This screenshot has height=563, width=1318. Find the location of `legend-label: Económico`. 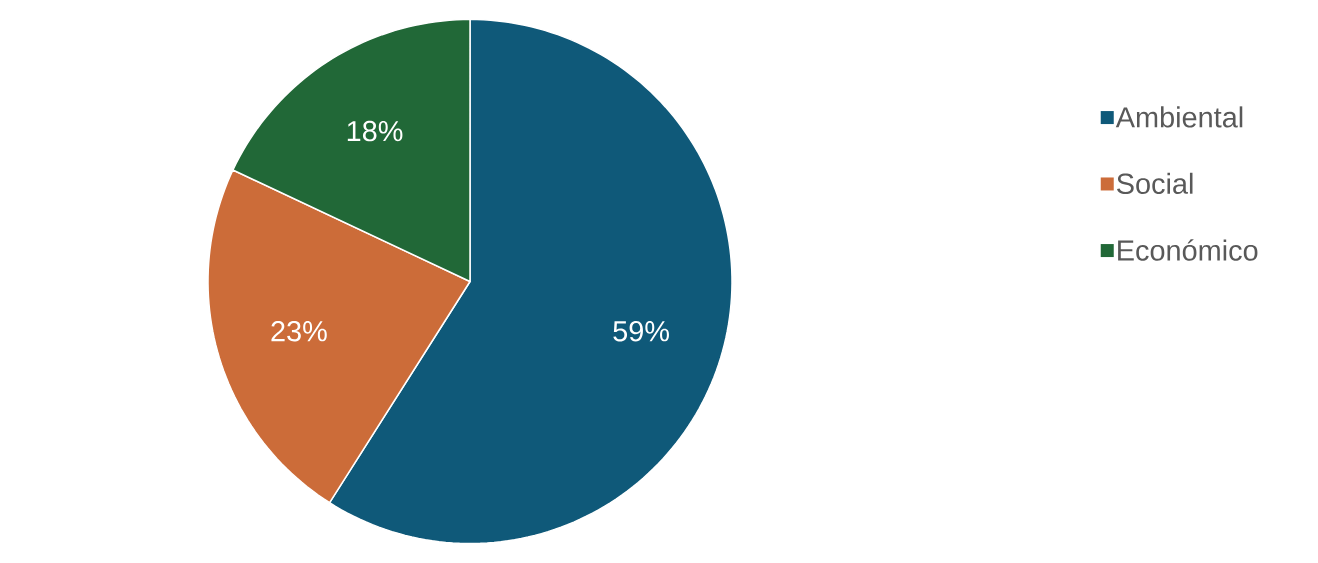

legend-label: Económico is located at coordinates (1188, 250).